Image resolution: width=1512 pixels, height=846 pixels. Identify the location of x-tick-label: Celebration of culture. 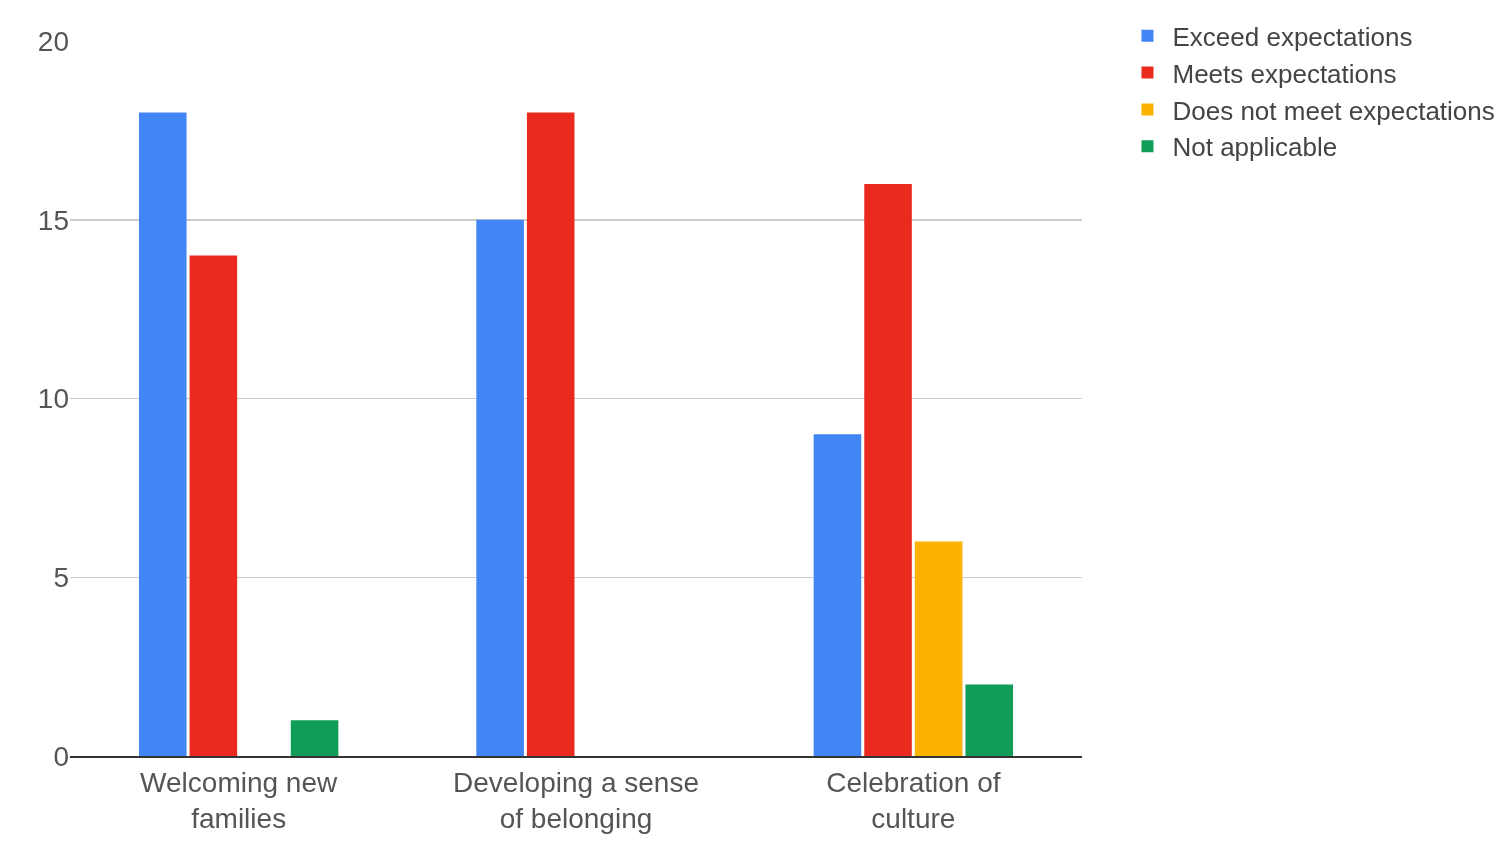
(913, 800).